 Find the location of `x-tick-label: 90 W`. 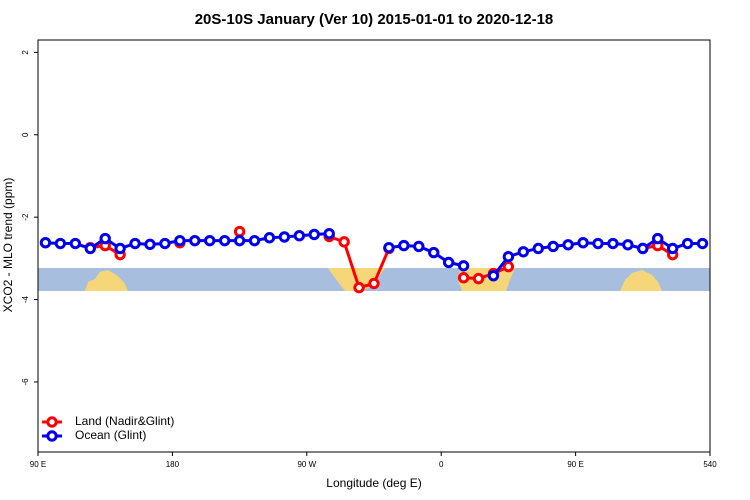

x-tick-label: 90 W is located at coordinates (306, 464).